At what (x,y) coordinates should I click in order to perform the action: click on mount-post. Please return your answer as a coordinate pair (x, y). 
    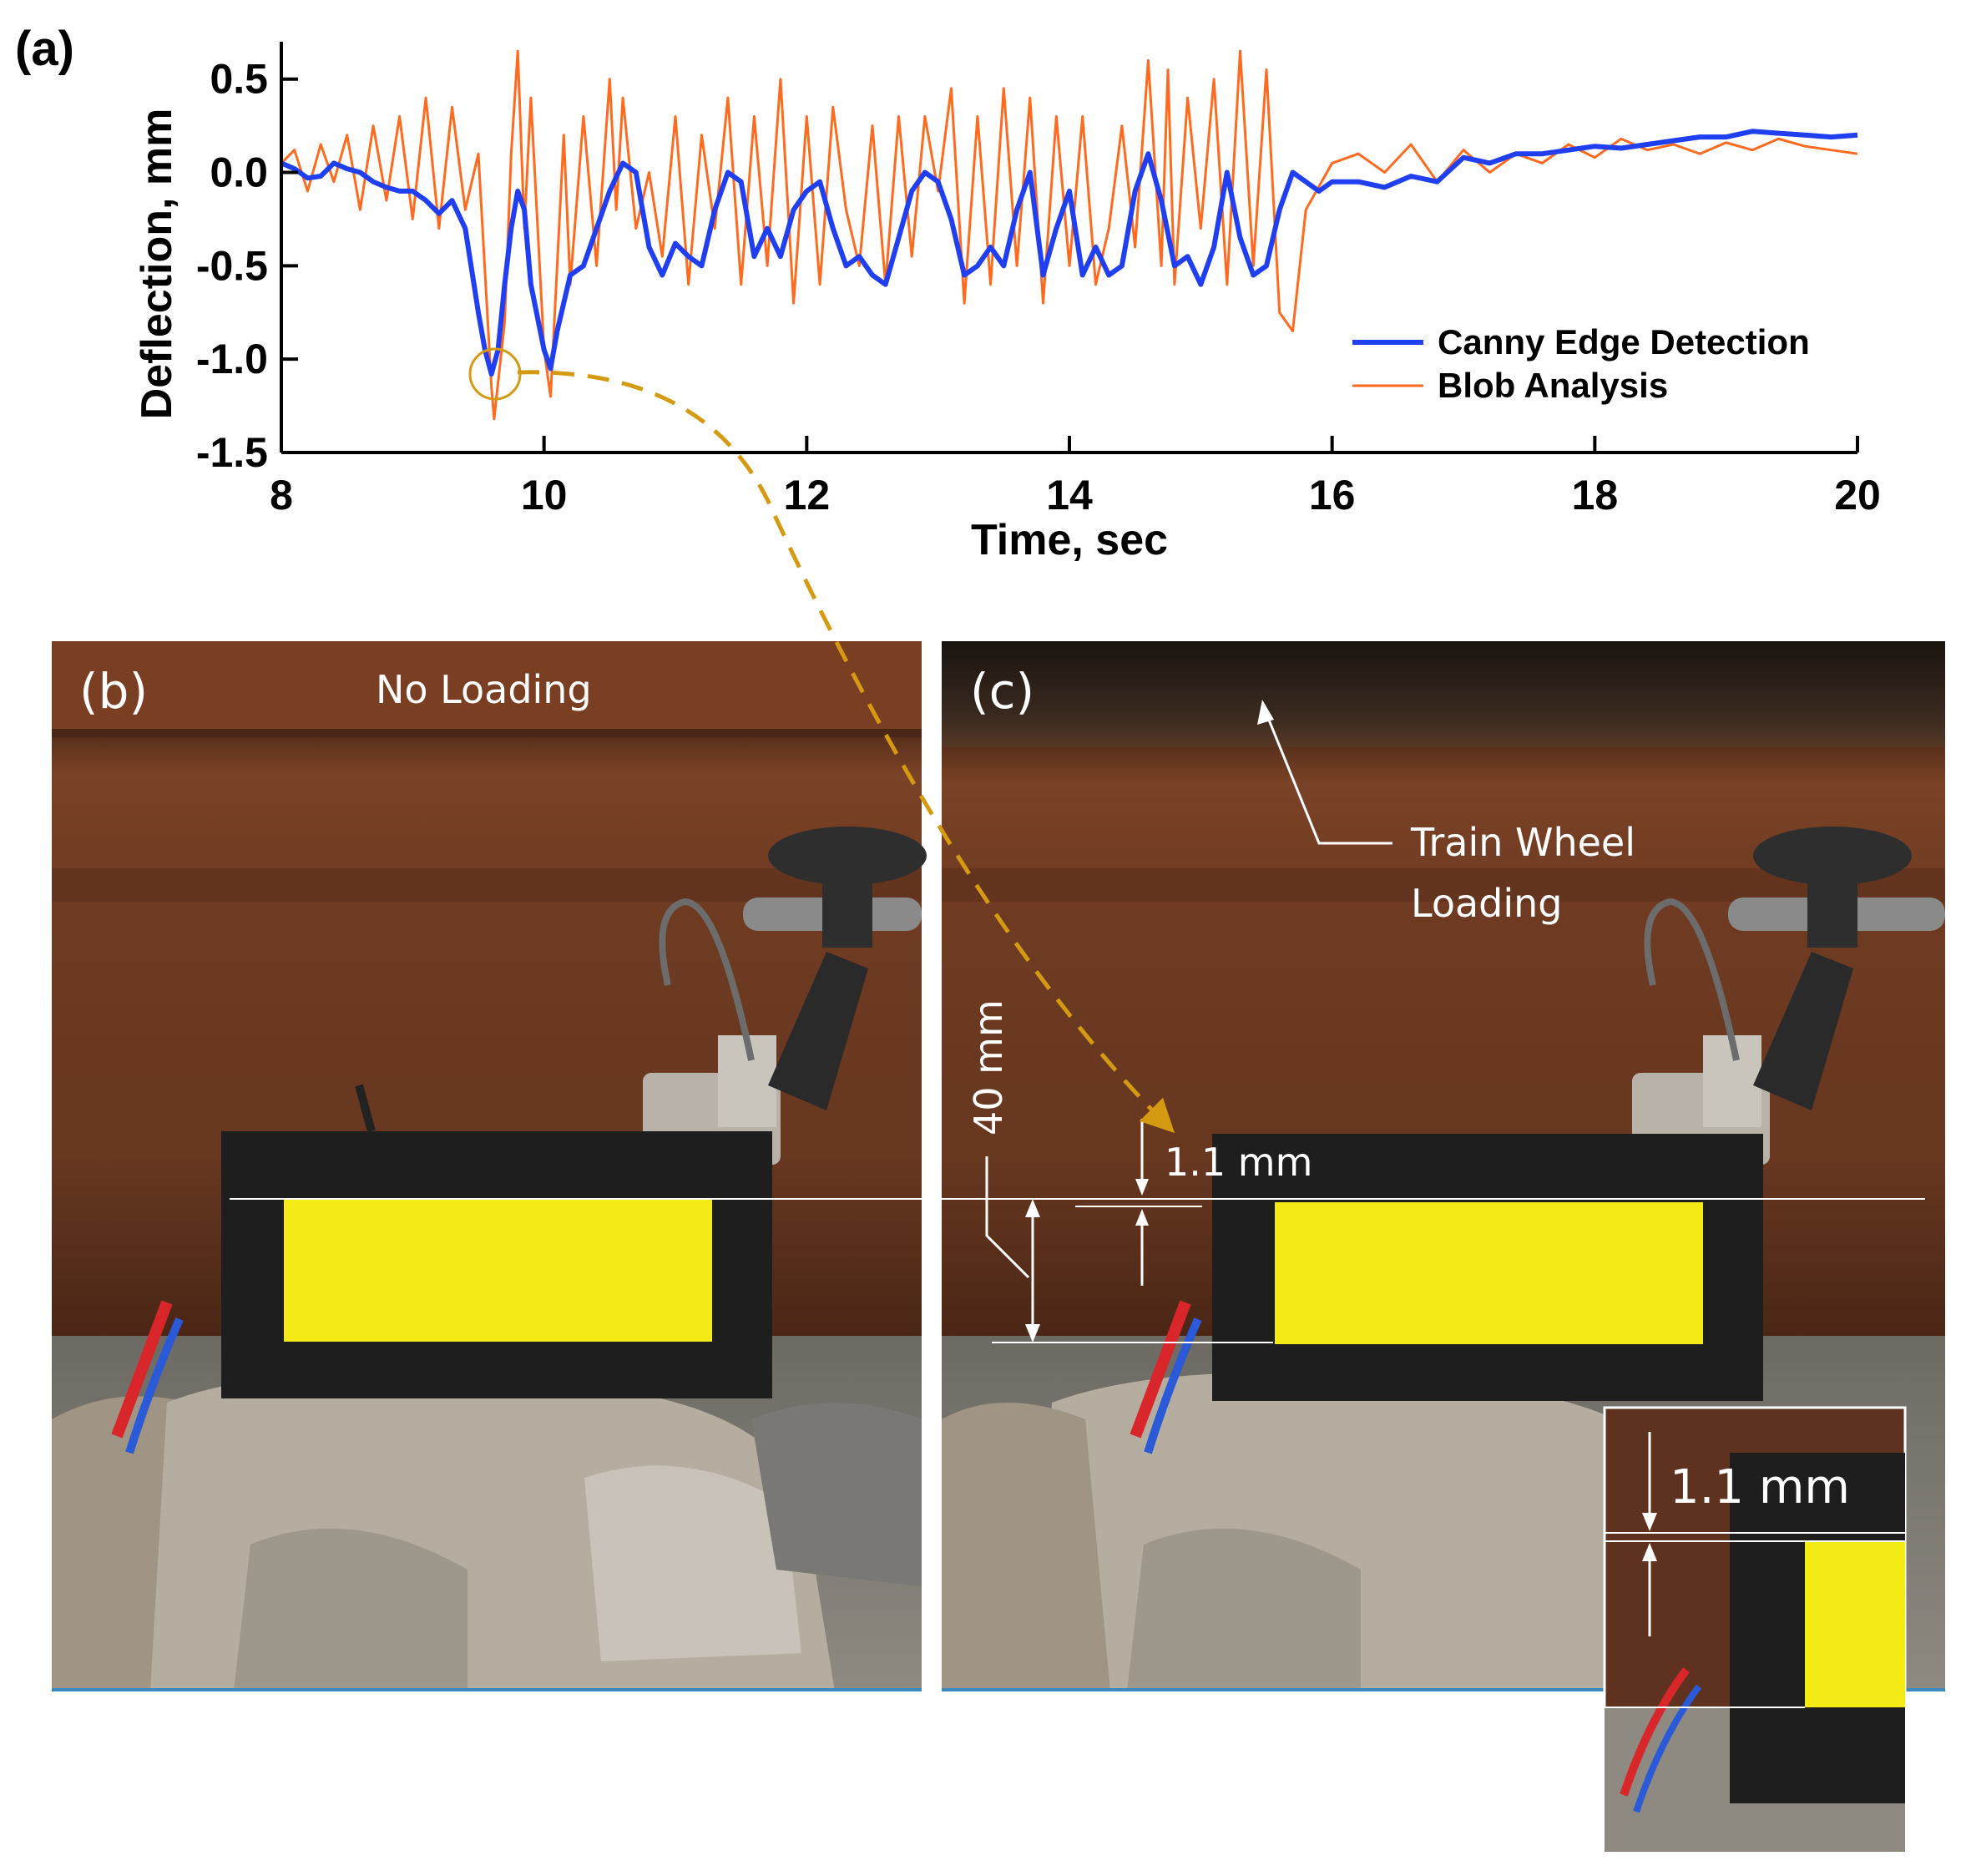
    Looking at the image, I should click on (847, 902).